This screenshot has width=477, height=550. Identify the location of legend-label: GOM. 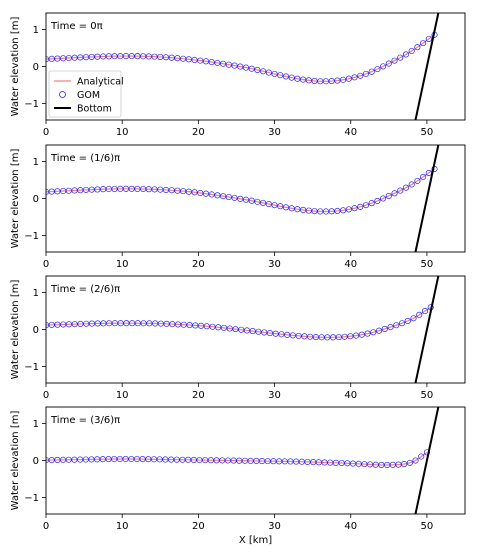
(88, 95).